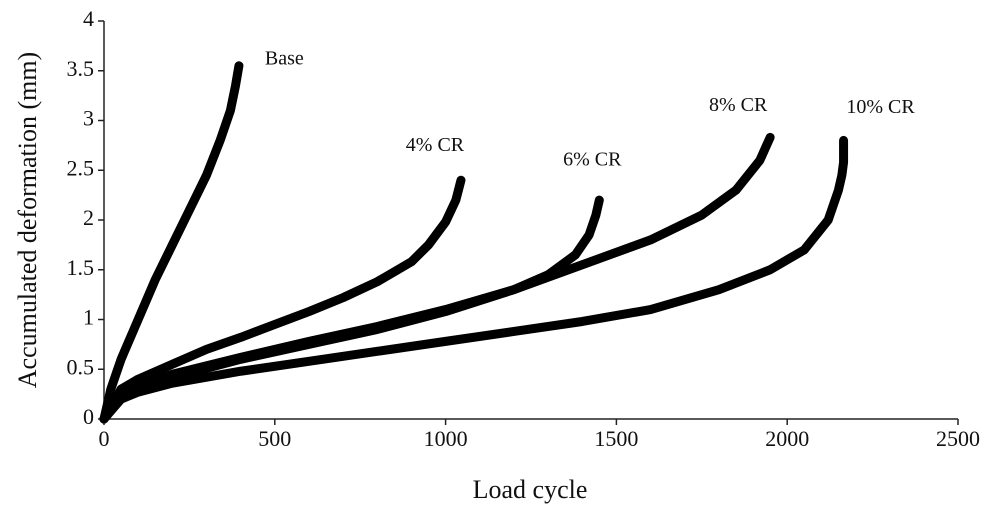  I want to click on x-axis-label: Load cycle, so click(530, 489).